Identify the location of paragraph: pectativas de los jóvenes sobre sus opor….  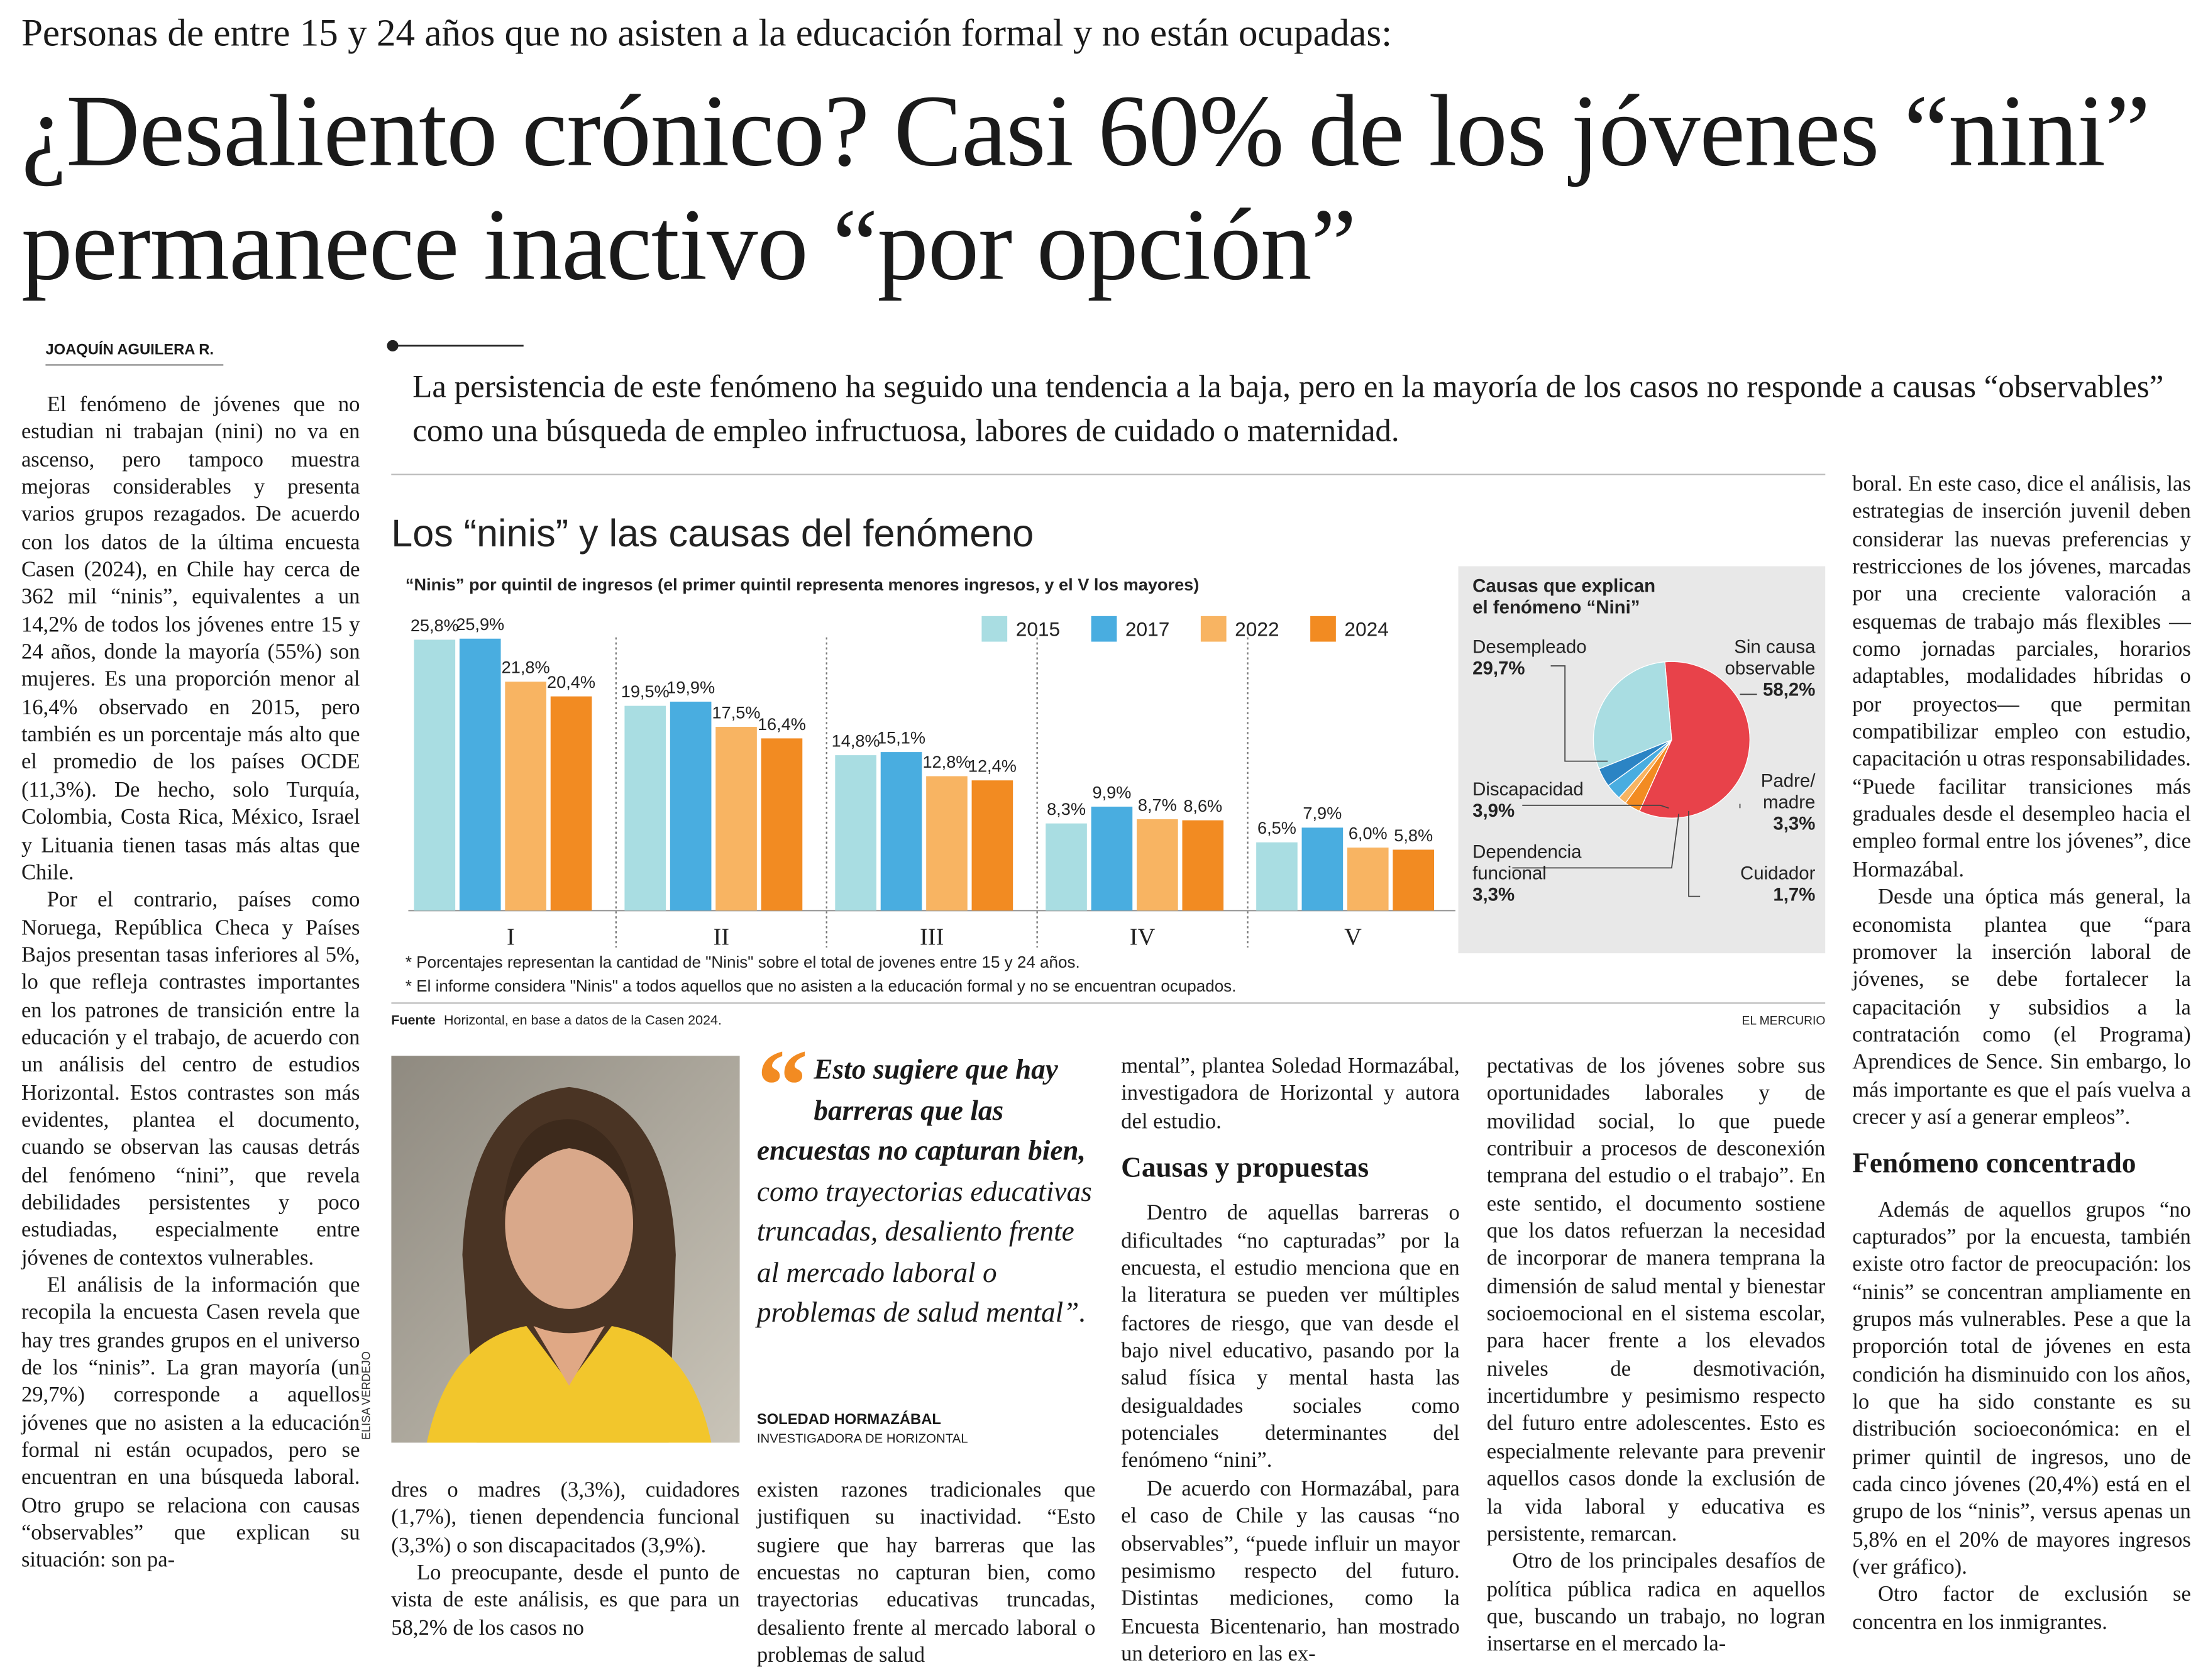
(1656, 1300).